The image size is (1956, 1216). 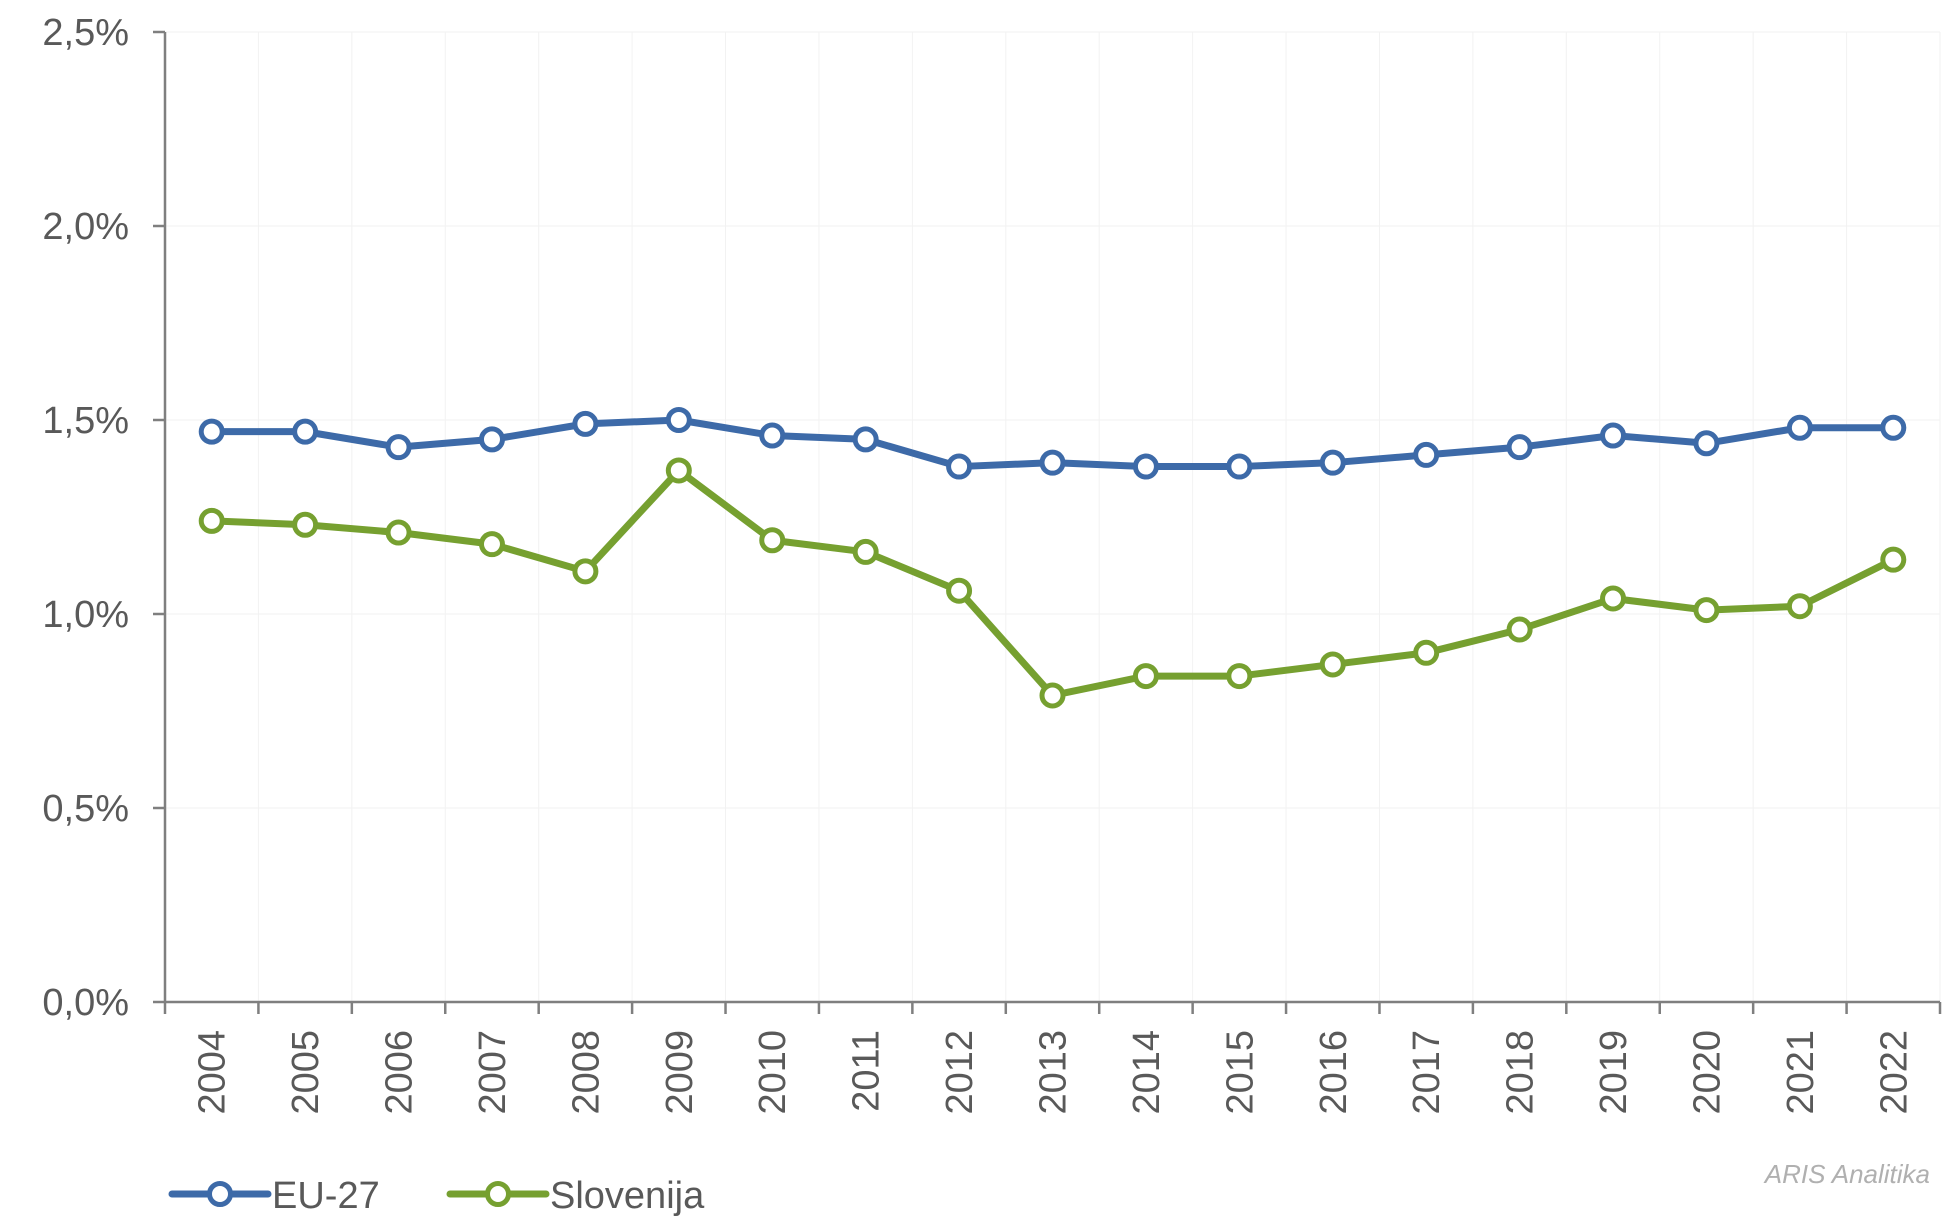 What do you see at coordinates (85, 615) in the screenshot?
I see `y-tick-label: 1,0%` at bounding box center [85, 615].